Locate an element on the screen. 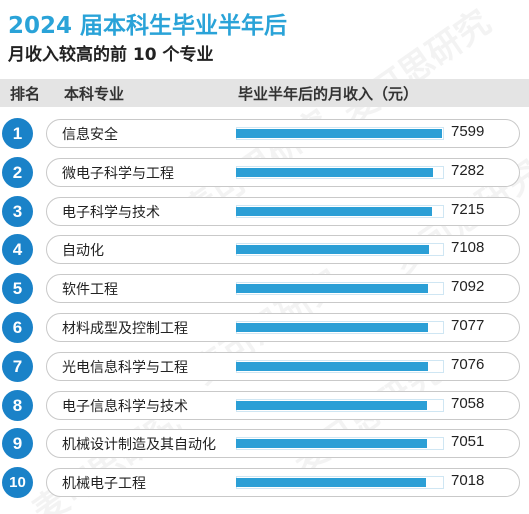 The height and width of the screenshot is (514, 529). chart-row: 7 光电信息科学与工程 7076 is located at coordinates (264, 366).